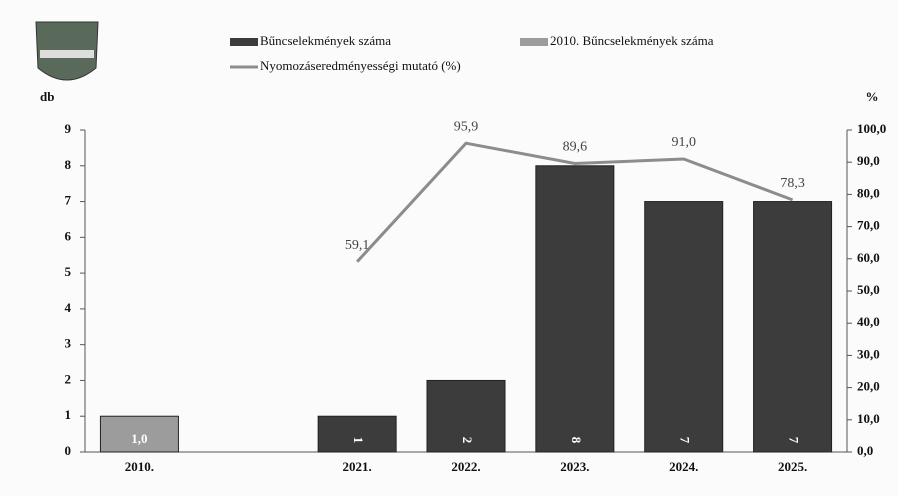 The height and width of the screenshot is (496, 898). I want to click on x-tick-label: 2024., so click(683, 466).